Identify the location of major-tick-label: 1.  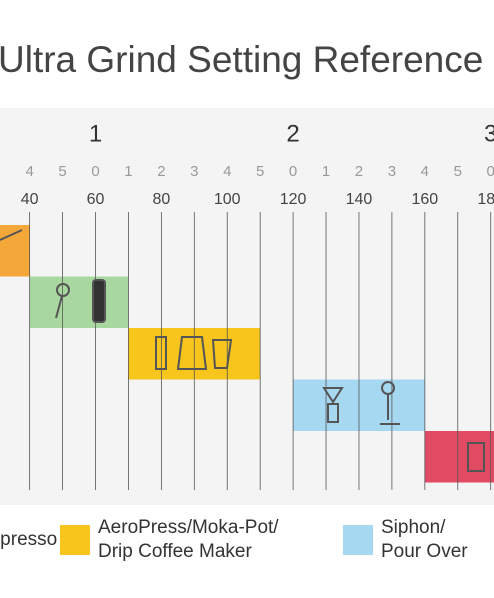
(95, 133).